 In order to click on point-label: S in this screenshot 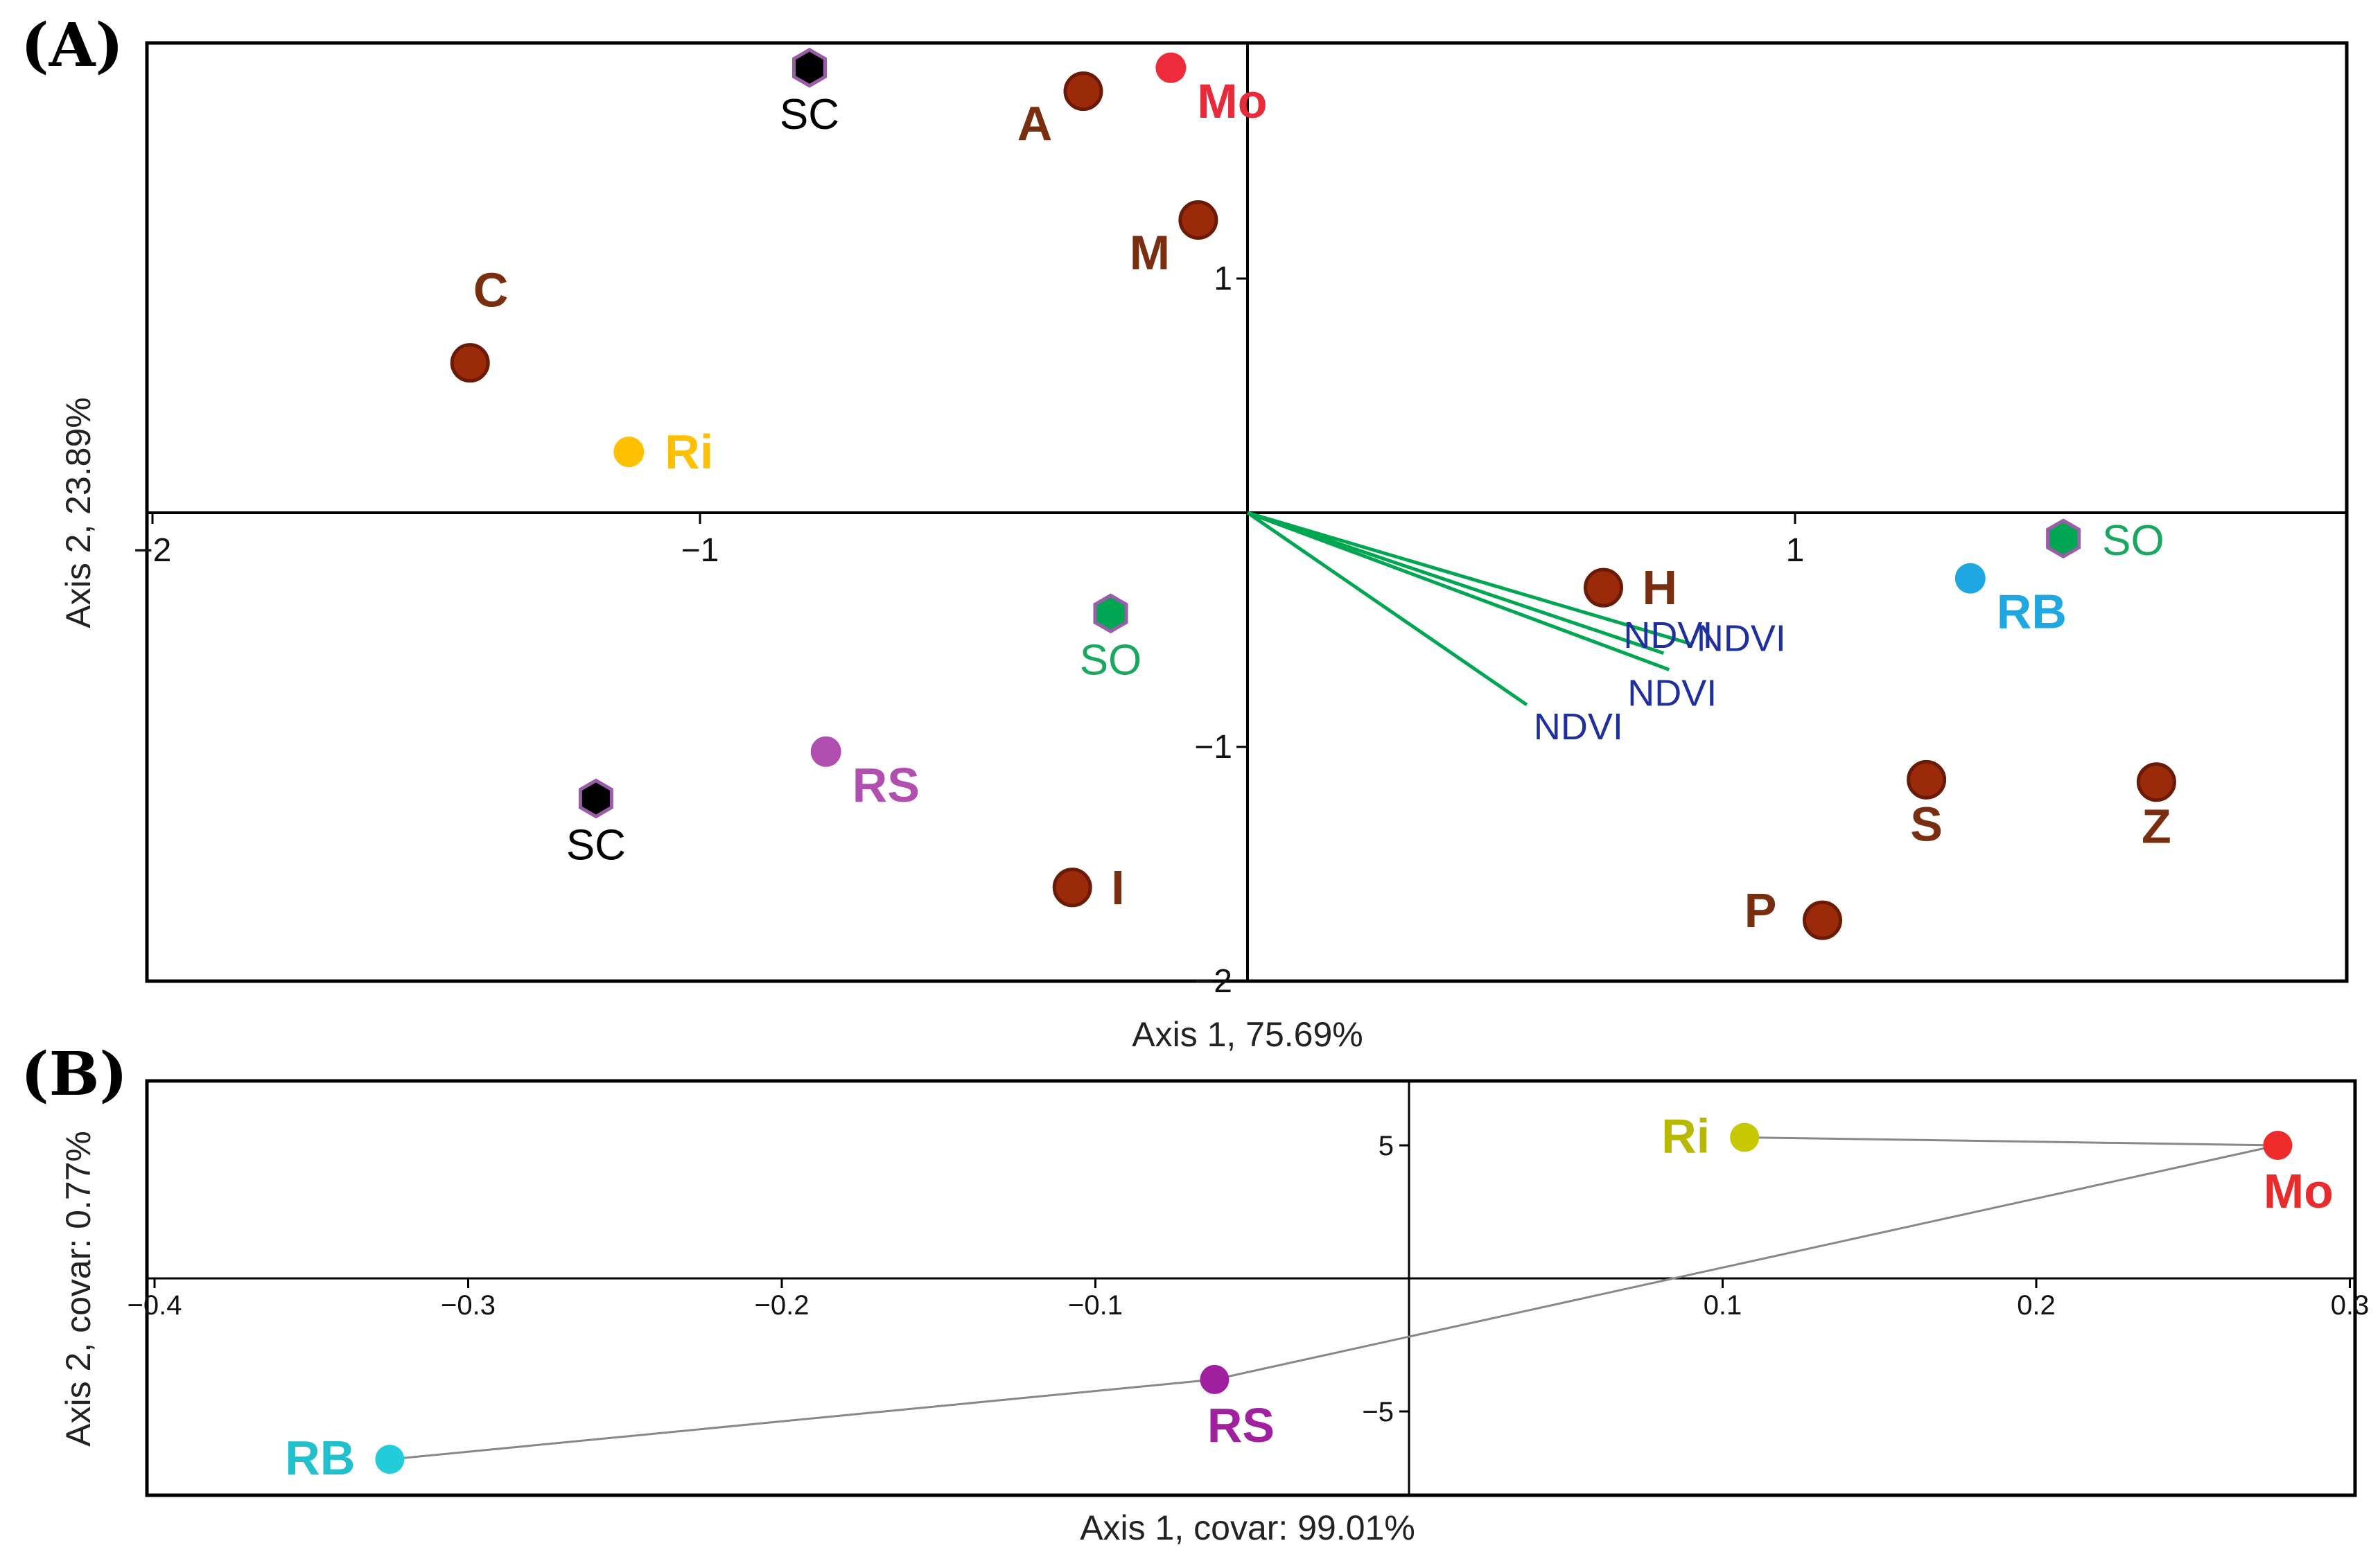, I will do `click(1926, 824)`.